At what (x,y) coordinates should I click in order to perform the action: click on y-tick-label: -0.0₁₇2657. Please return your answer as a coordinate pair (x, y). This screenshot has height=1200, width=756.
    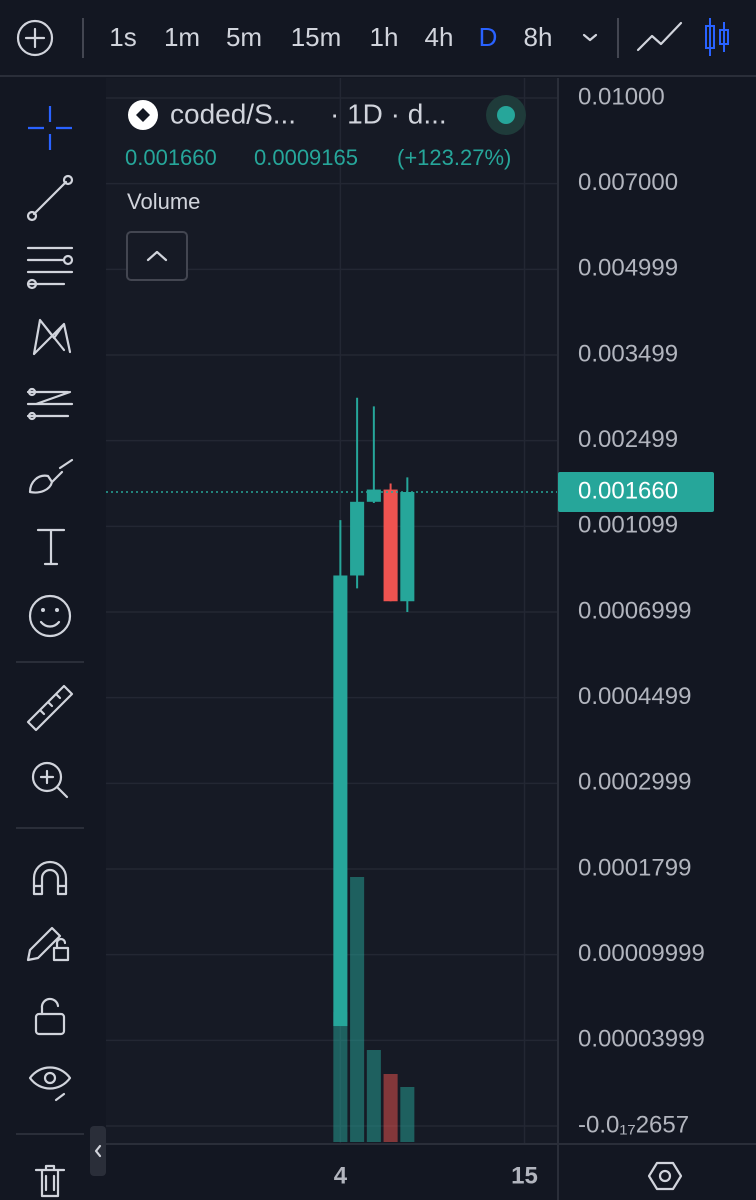
    Looking at the image, I should click on (633, 1124).